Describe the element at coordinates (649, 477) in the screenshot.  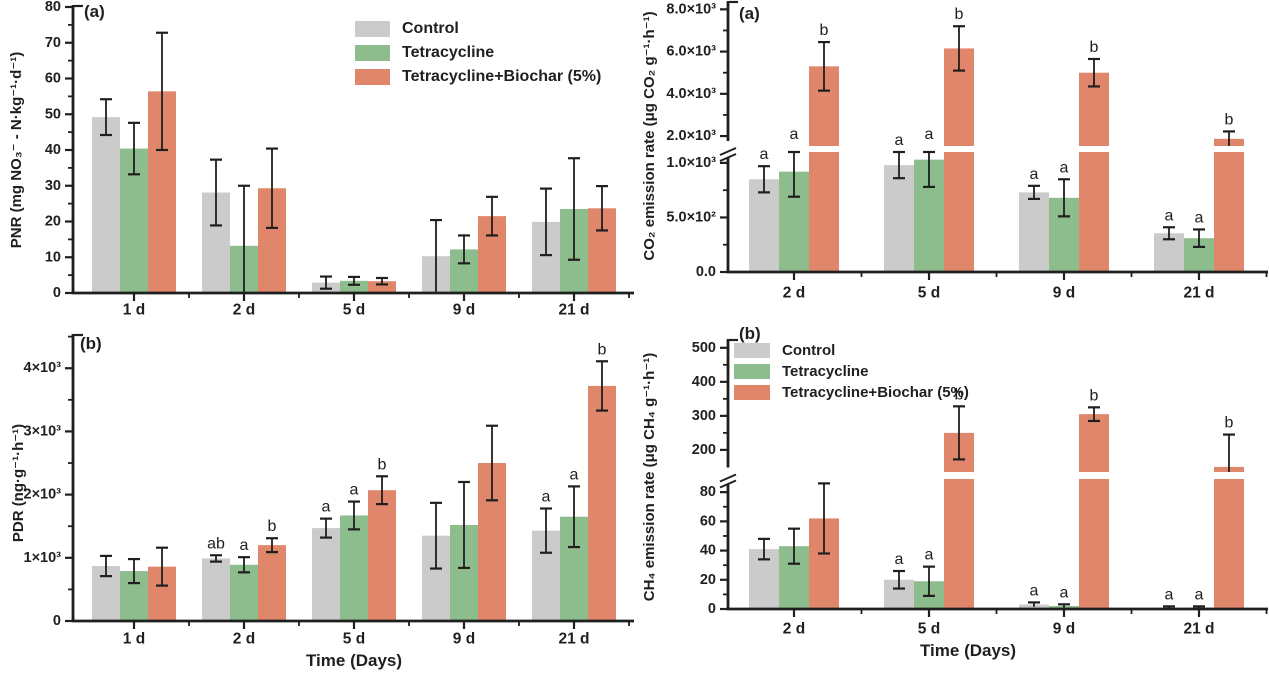
I see `y-axis-title-ch4: CH₄ emission rate (μg CH₄ g⁻¹·h⁻¹)` at that location.